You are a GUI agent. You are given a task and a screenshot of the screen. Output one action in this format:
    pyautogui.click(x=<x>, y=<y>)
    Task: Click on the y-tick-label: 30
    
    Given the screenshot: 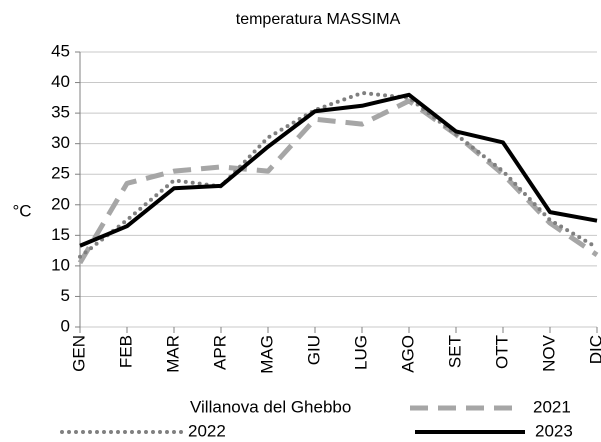 What is the action you would take?
    pyautogui.click(x=60, y=142)
    